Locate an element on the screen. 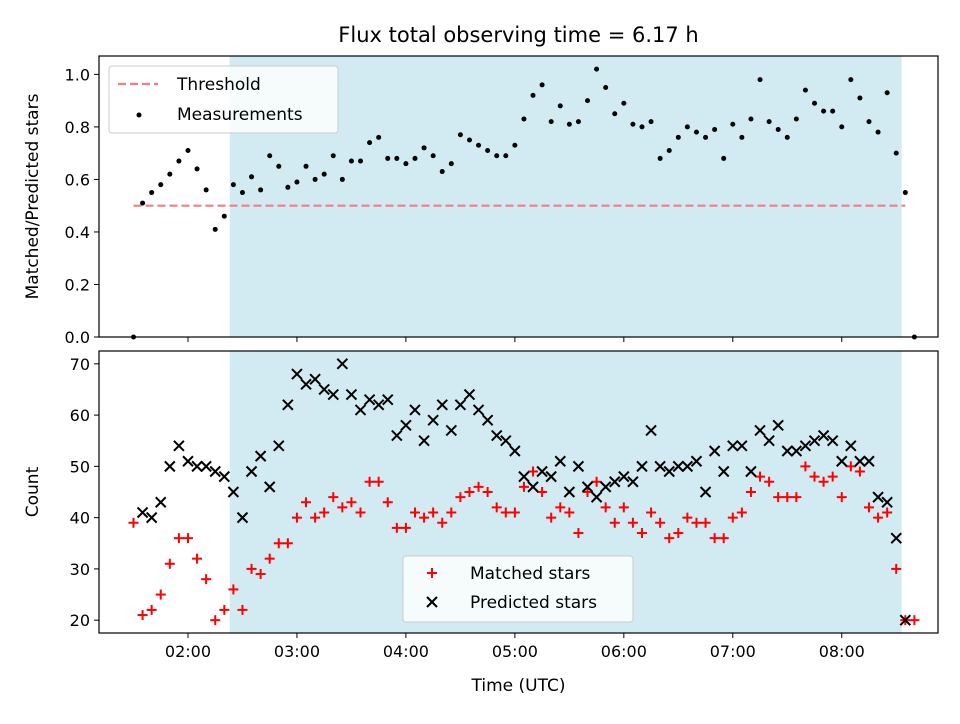  y-tick-label: 0.4 is located at coordinates (77, 232).